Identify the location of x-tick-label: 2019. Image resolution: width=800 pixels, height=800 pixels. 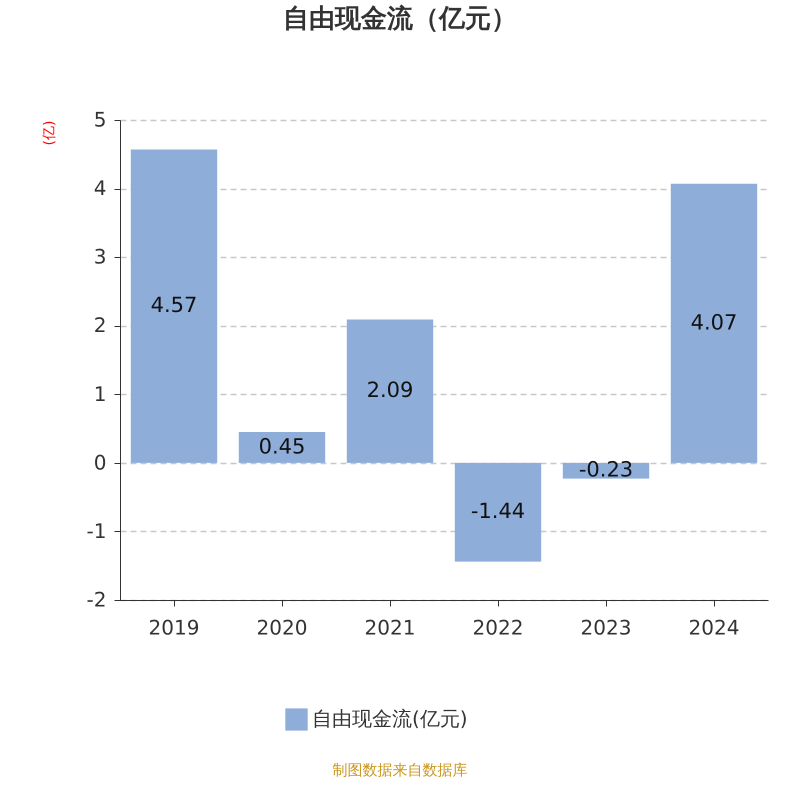
(174, 628).